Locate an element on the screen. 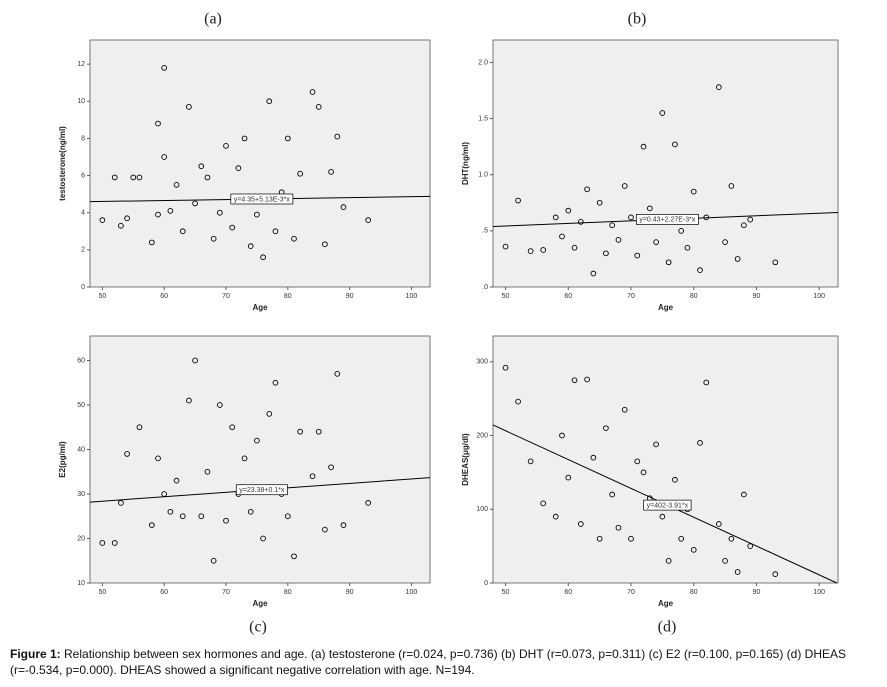 This screenshot has width=887, height=687. y-tick-label: 12 is located at coordinates (81, 64).